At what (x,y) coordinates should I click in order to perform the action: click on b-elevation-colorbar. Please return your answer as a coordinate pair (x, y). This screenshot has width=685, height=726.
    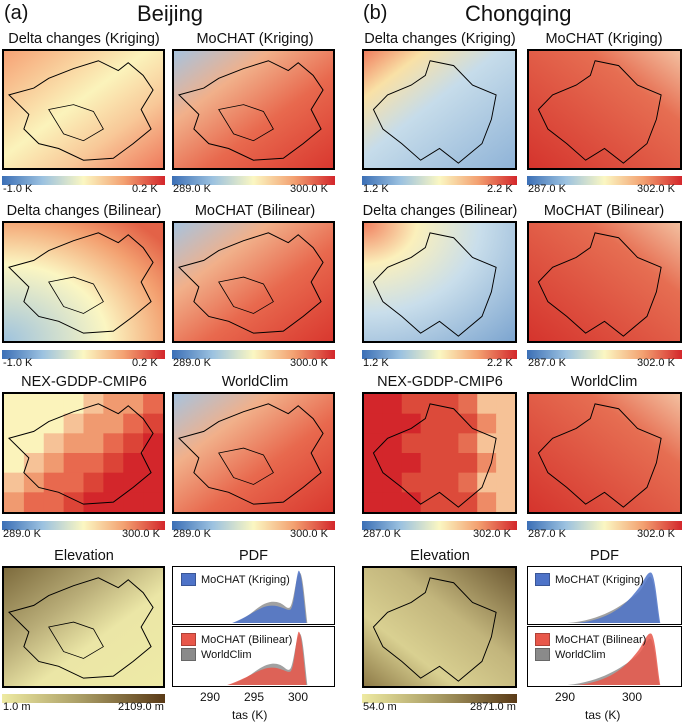
    Looking at the image, I should click on (439, 696).